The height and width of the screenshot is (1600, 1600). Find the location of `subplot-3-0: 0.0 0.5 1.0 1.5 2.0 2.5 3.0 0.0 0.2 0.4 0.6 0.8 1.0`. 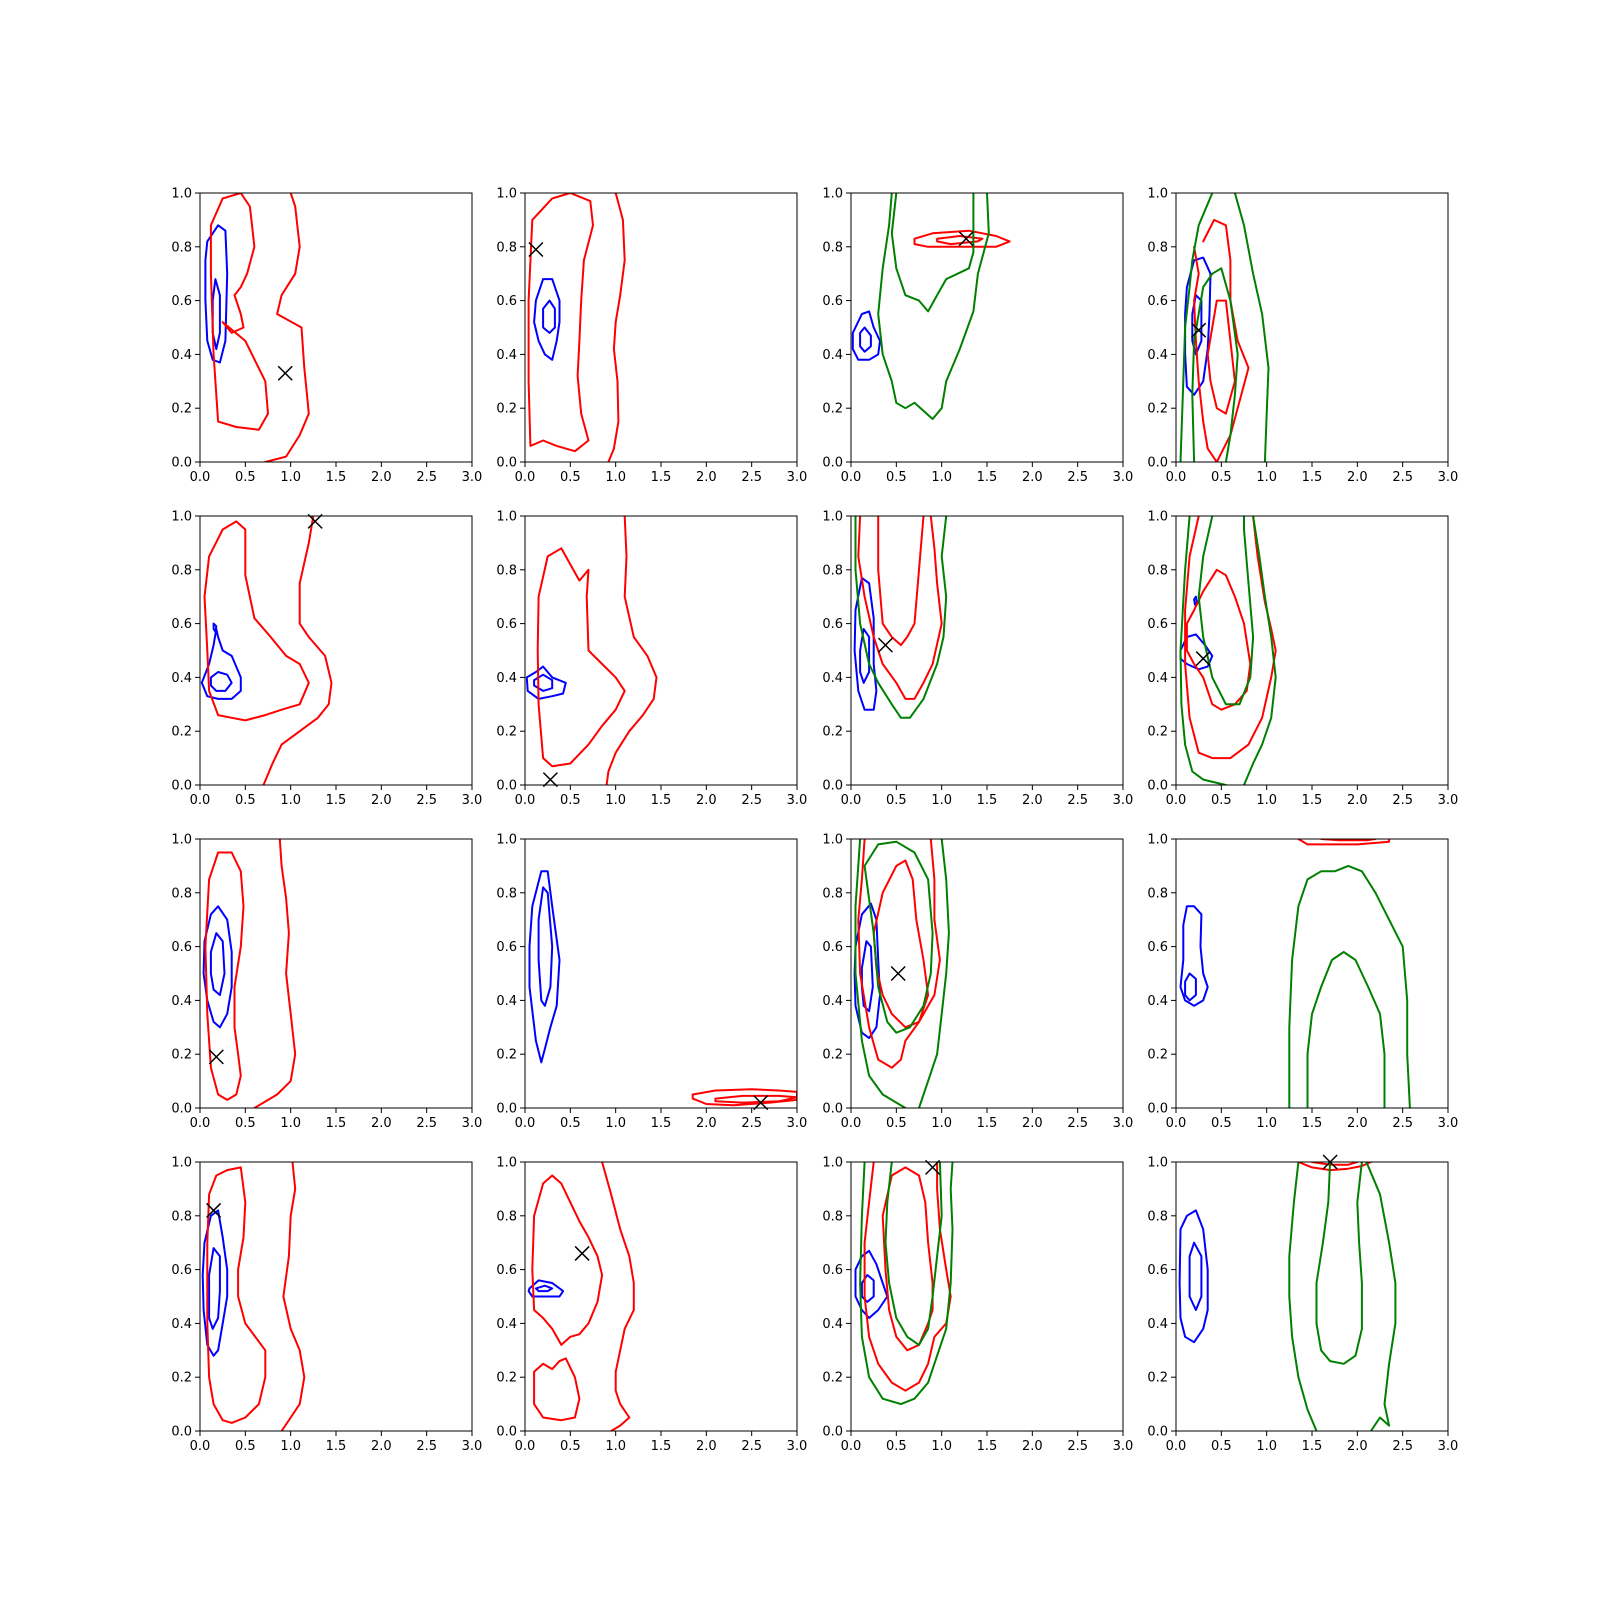

subplot-3-0: 0.0 0.5 1.0 1.5 2.0 2.5 3.0 0.0 0.2 0.4 0.6 0.8 1.0 is located at coordinates (326, 1305).